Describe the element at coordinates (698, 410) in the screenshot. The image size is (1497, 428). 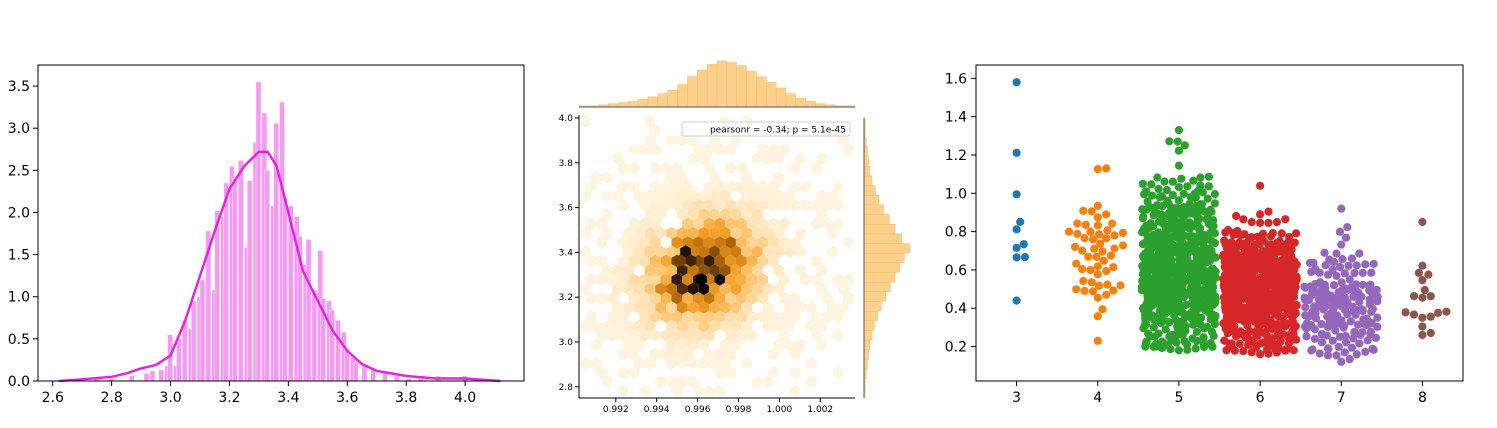
I see `x-tick-label: 0.996` at that location.